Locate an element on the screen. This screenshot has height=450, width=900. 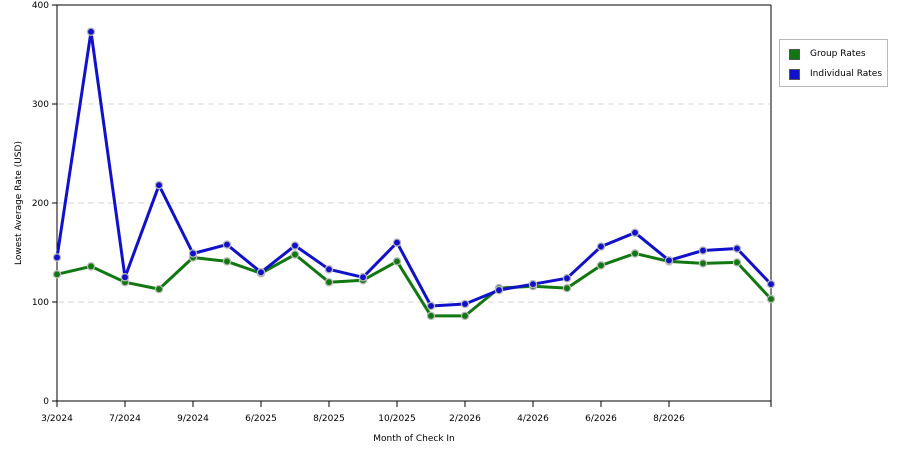
y-ticks: 0 100 200 300 400 is located at coordinates (44, 204).